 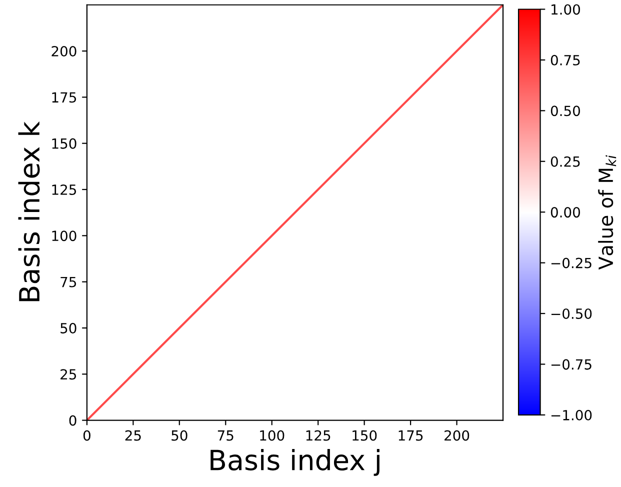 I want to click on color-bar-label: 1.00, so click(x=566, y=9).